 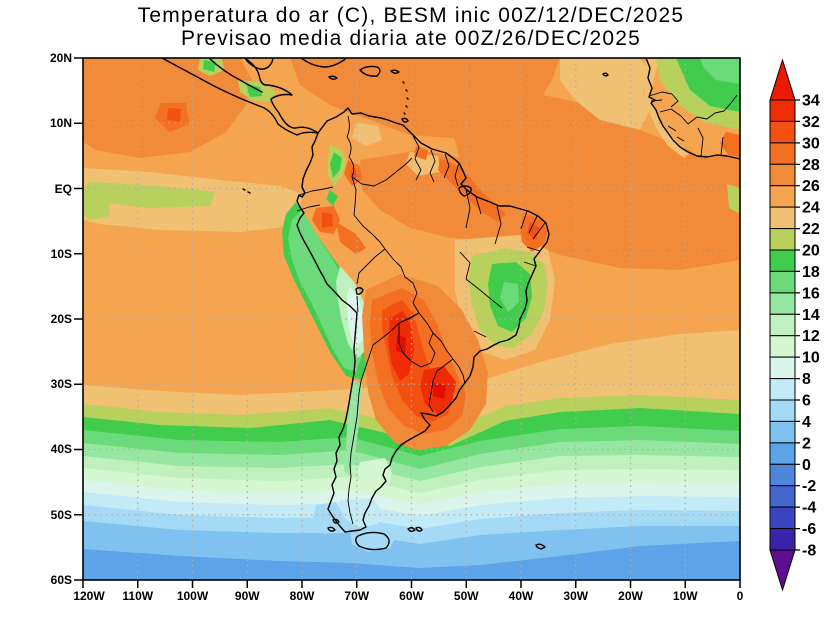 What do you see at coordinates (806, 401) in the screenshot?
I see `colorbar-label: 6` at bounding box center [806, 401].